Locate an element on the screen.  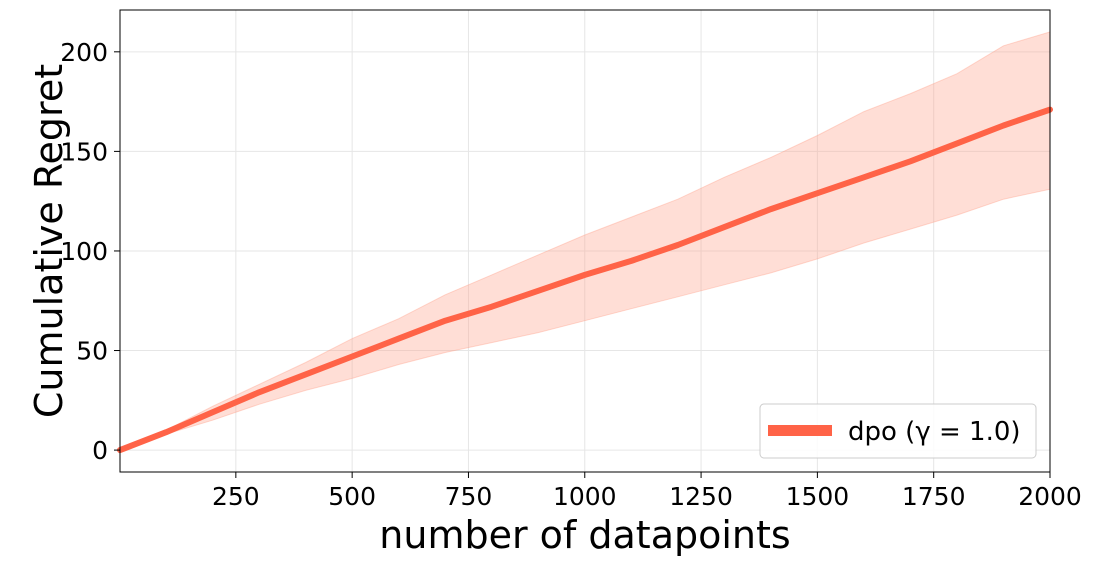
y-tick-label: 50 is located at coordinates (92, 351).